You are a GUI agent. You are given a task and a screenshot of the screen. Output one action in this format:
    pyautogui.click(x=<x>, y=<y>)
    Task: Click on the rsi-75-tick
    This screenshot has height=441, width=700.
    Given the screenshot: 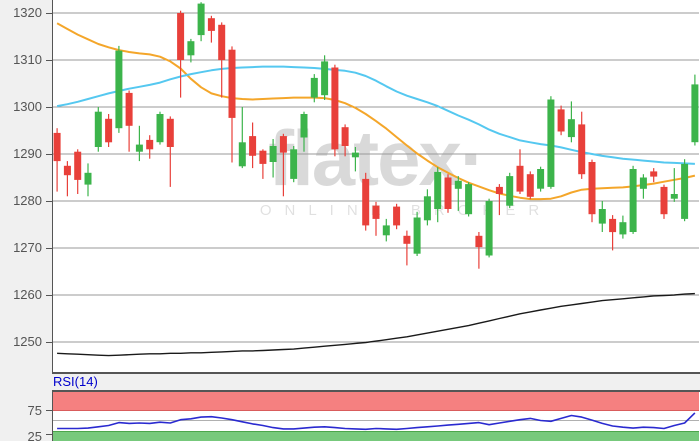 What is the action you would take?
    pyautogui.click(x=49, y=410)
    